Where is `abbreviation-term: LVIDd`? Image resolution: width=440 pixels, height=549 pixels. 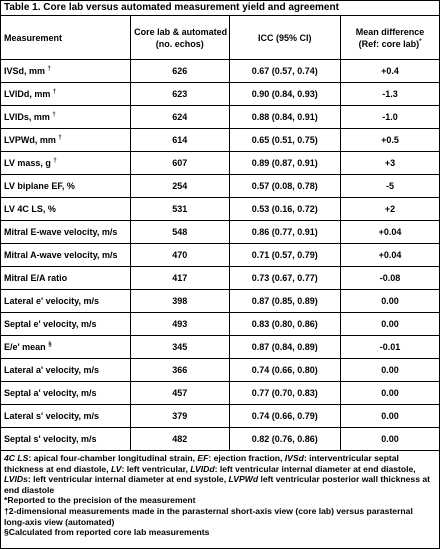 abbreviation-term: LVIDd is located at coordinates (202, 468).